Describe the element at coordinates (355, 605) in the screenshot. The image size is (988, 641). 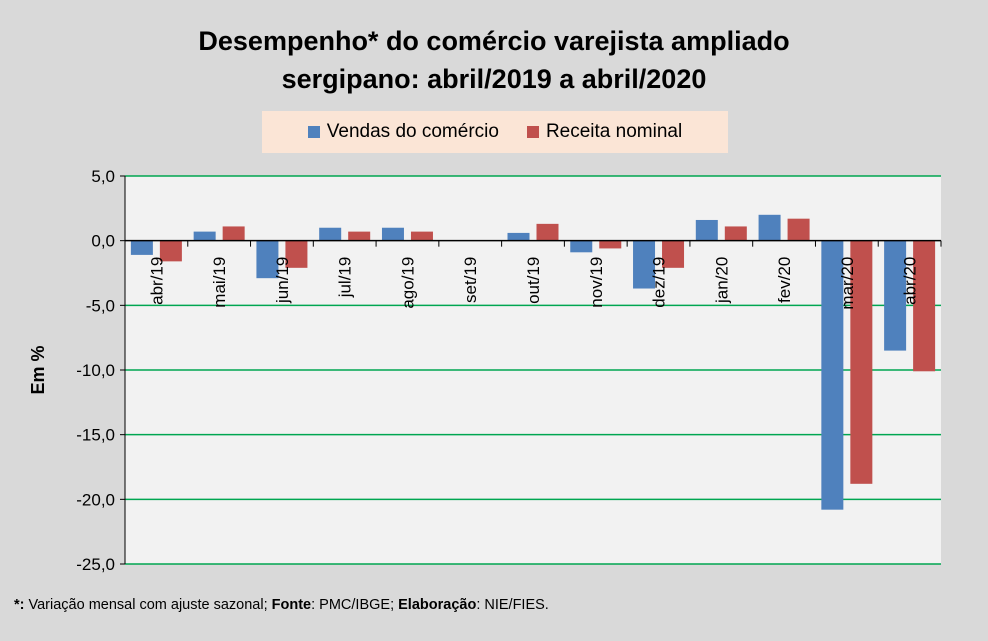
I see `footnote-fonte-text: : PMC/IBGE;` at that location.